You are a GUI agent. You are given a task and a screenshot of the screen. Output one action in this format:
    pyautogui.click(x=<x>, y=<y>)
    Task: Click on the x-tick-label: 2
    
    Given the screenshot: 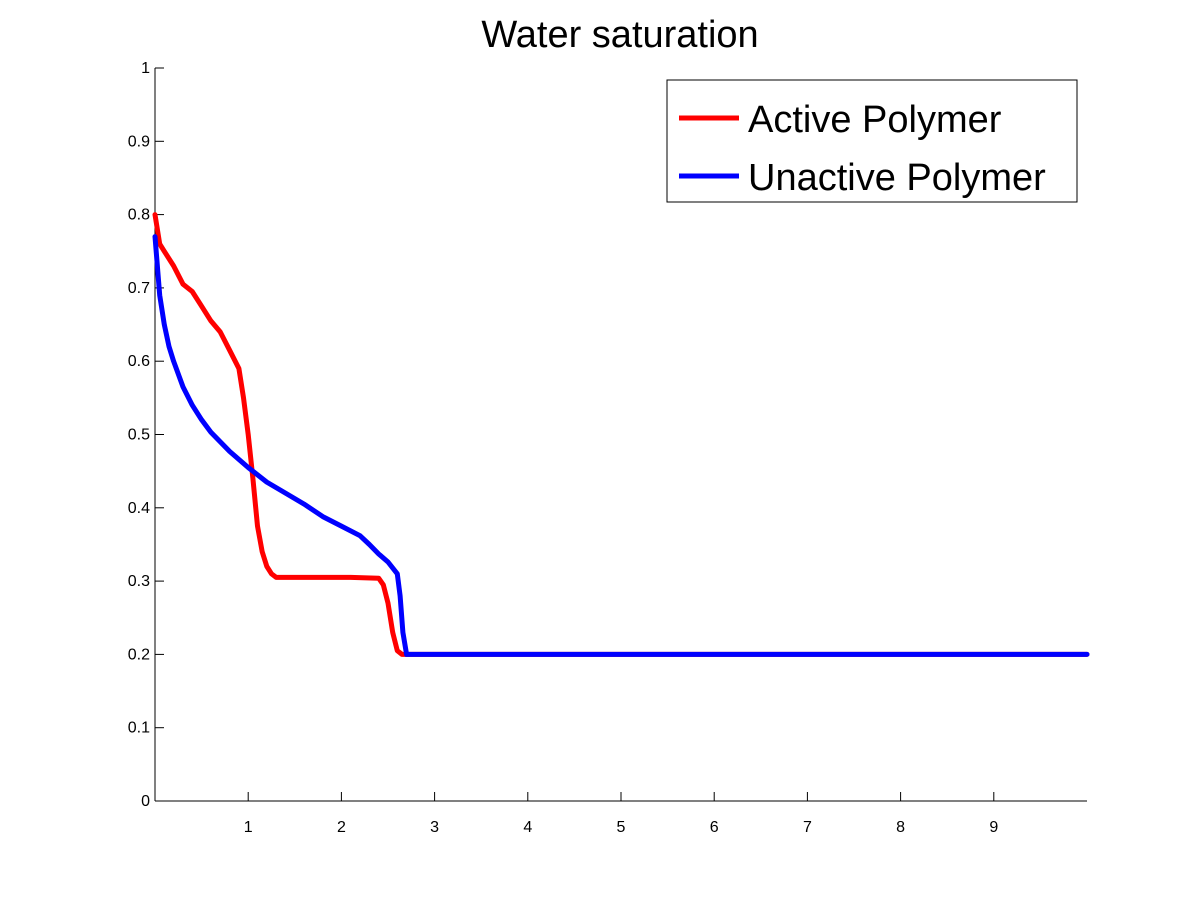 What is the action you would take?
    pyautogui.click(x=341, y=827)
    